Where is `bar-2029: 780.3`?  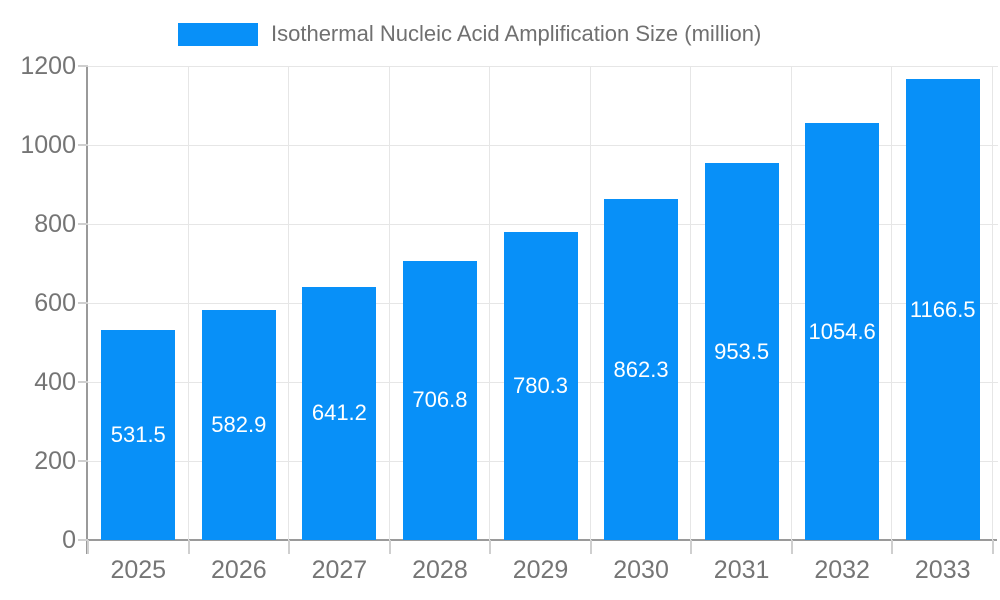
bar-2029: 780.3 is located at coordinates (540, 385).